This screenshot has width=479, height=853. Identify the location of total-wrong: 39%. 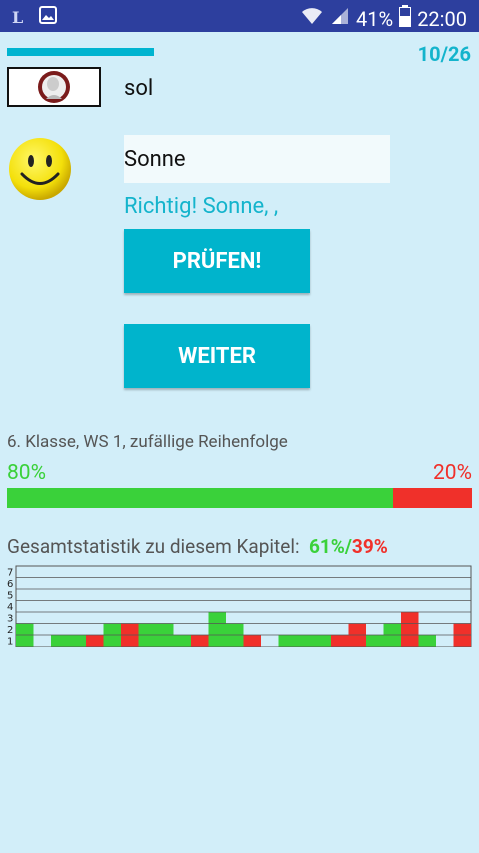
(369, 546).